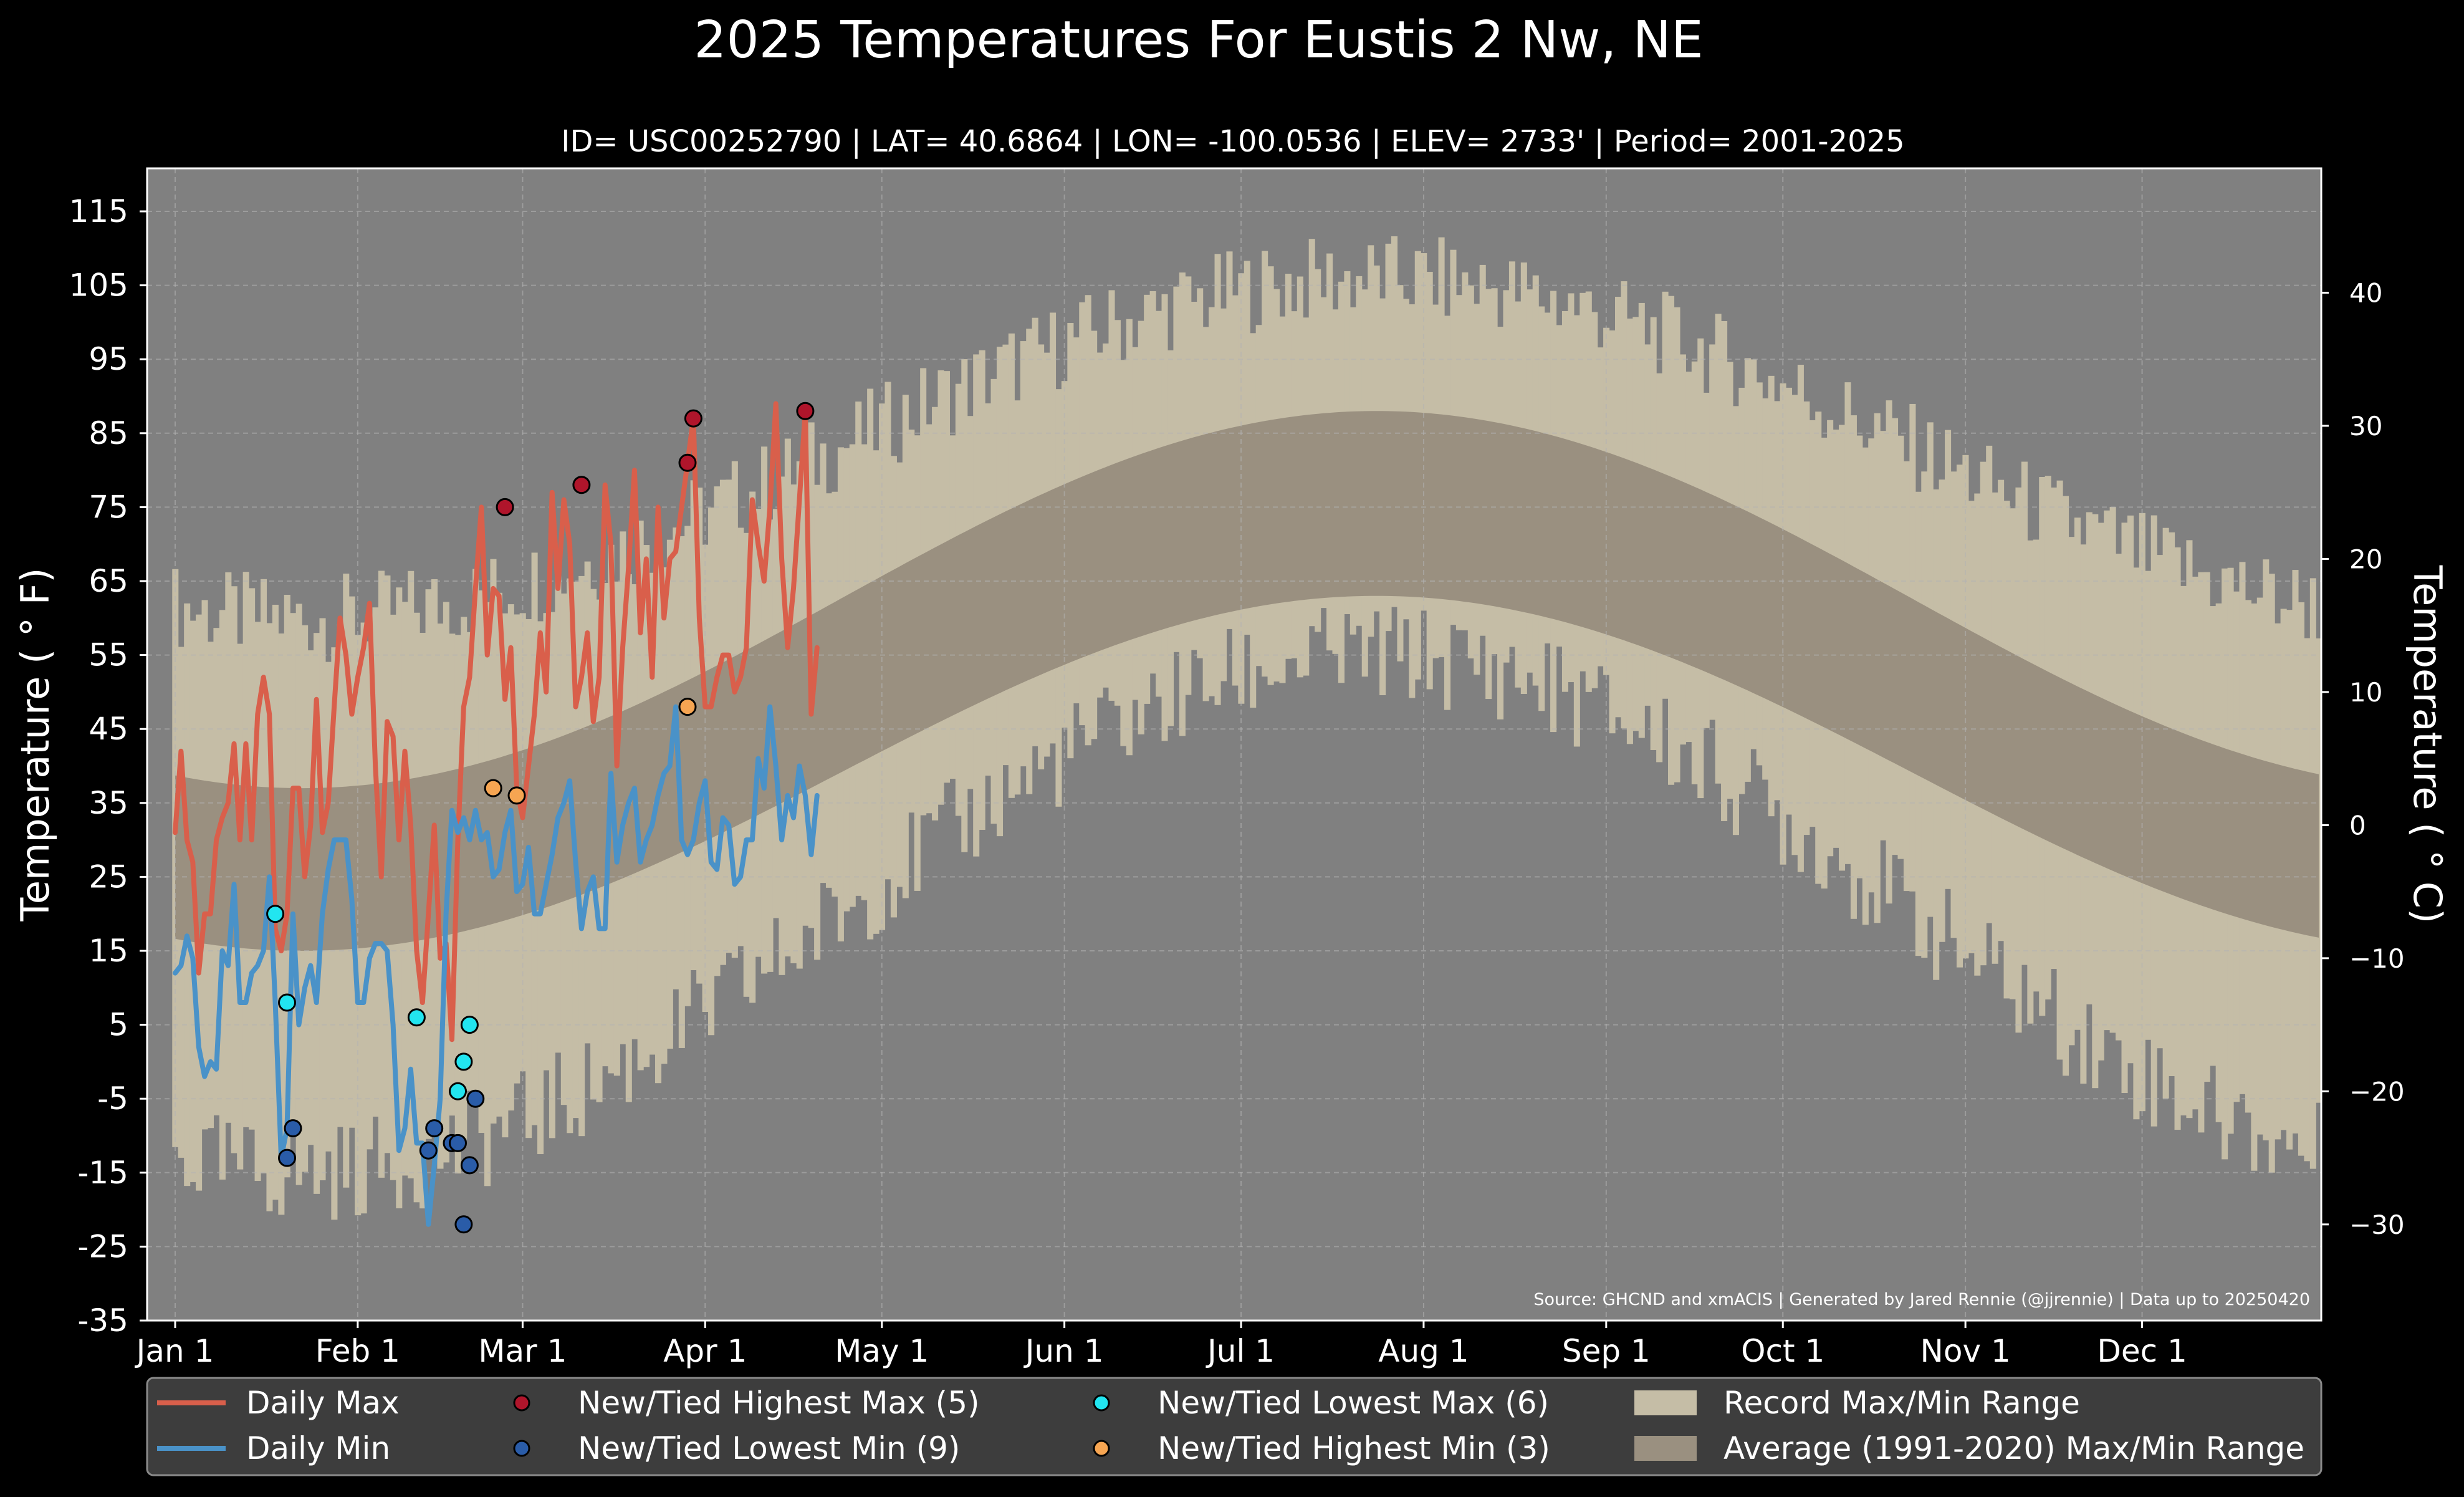  What do you see at coordinates (1240, 1351) in the screenshot?
I see `x-tick-label: Jul 1` at bounding box center [1240, 1351].